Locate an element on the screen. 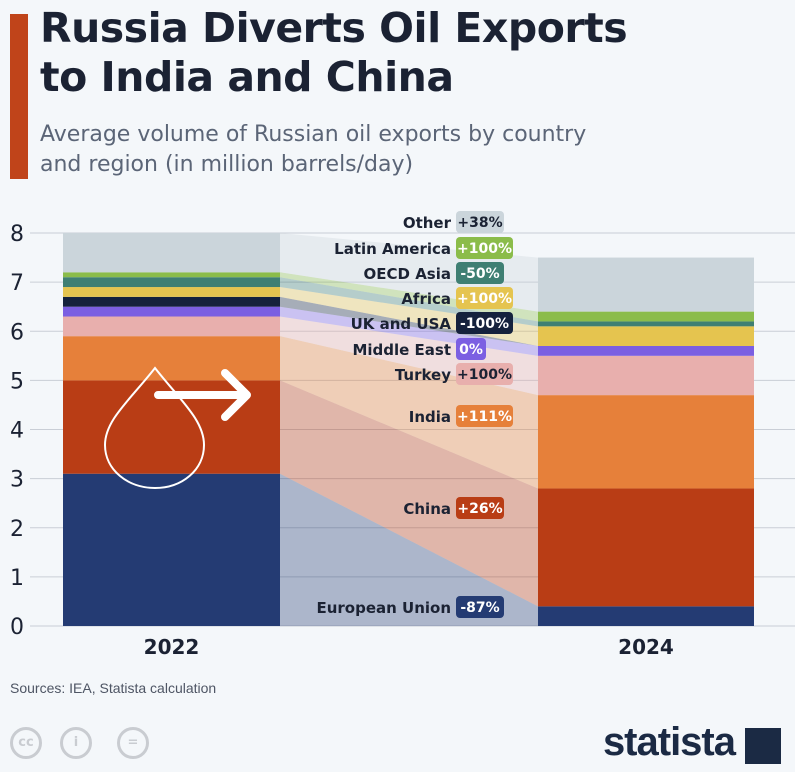 This screenshot has width=795, height=772. change-badge-text: 0% is located at coordinates (471, 350).